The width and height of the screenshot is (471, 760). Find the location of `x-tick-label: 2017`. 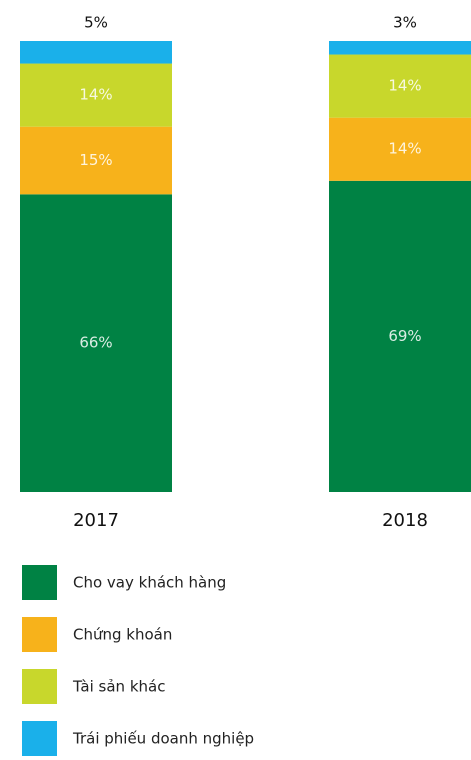

x-tick-label: 2017 is located at coordinates (96, 520).